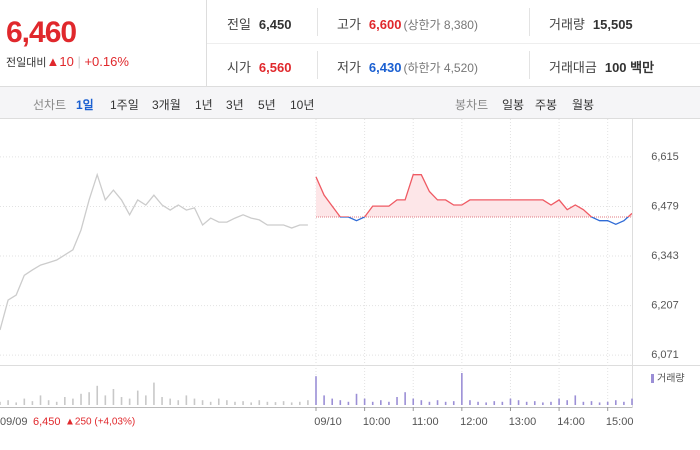 The width and height of the screenshot is (700, 450). Describe the element at coordinates (612, 24) in the screenshot. I see `stat-value: 15,505` at that location.